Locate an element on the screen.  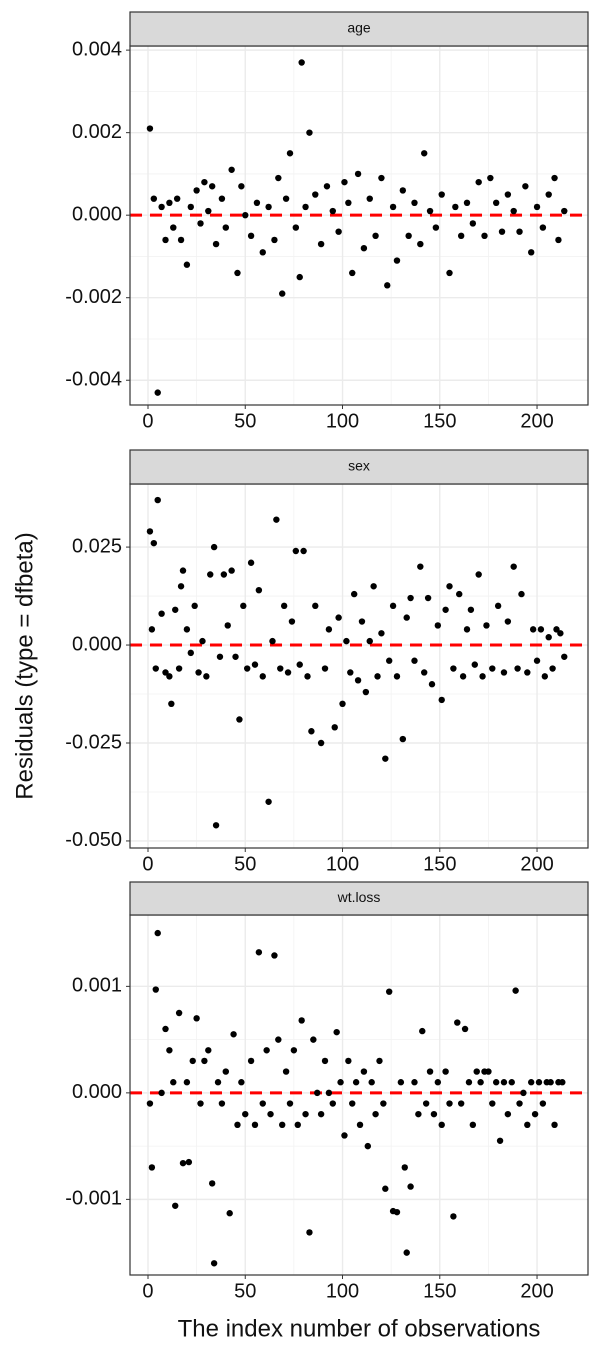
x-tick-label: 150 is located at coordinates (439, 864).